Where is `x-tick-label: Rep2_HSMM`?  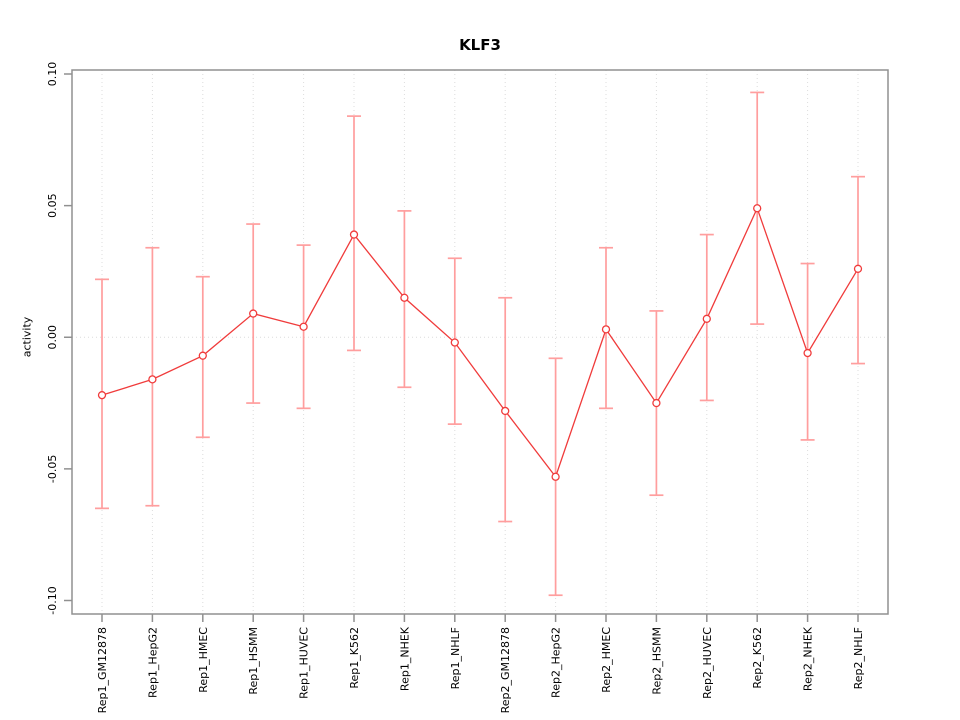 x-tick-label: Rep2_HSMM is located at coordinates (656, 661).